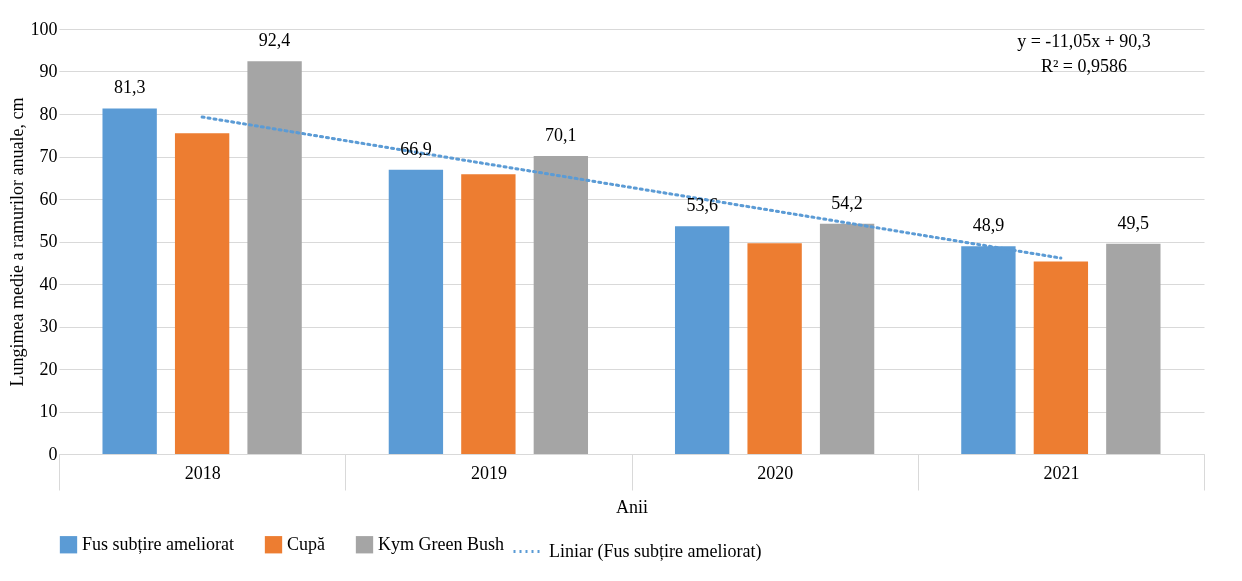  Describe the element at coordinates (202, 472) in the screenshot. I see `x-tick-label: 2018` at that location.